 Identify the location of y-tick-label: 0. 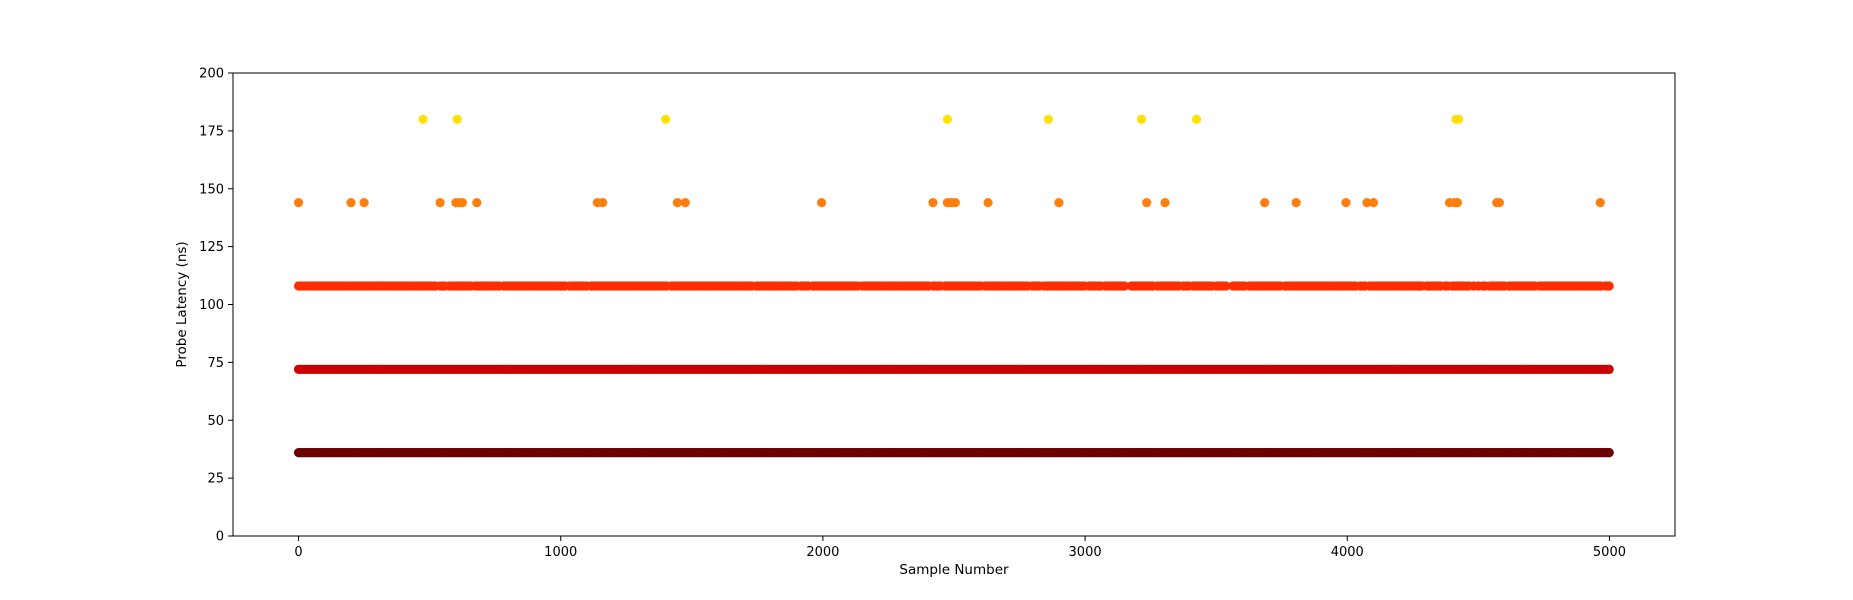
(220, 537).